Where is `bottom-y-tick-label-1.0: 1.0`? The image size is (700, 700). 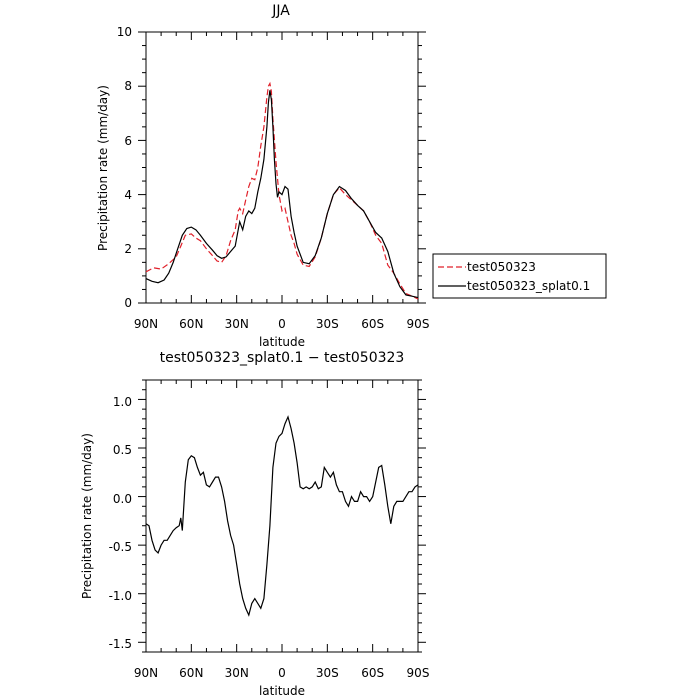 bottom-y-tick-label-1.0: 1.0 is located at coordinates (122, 402).